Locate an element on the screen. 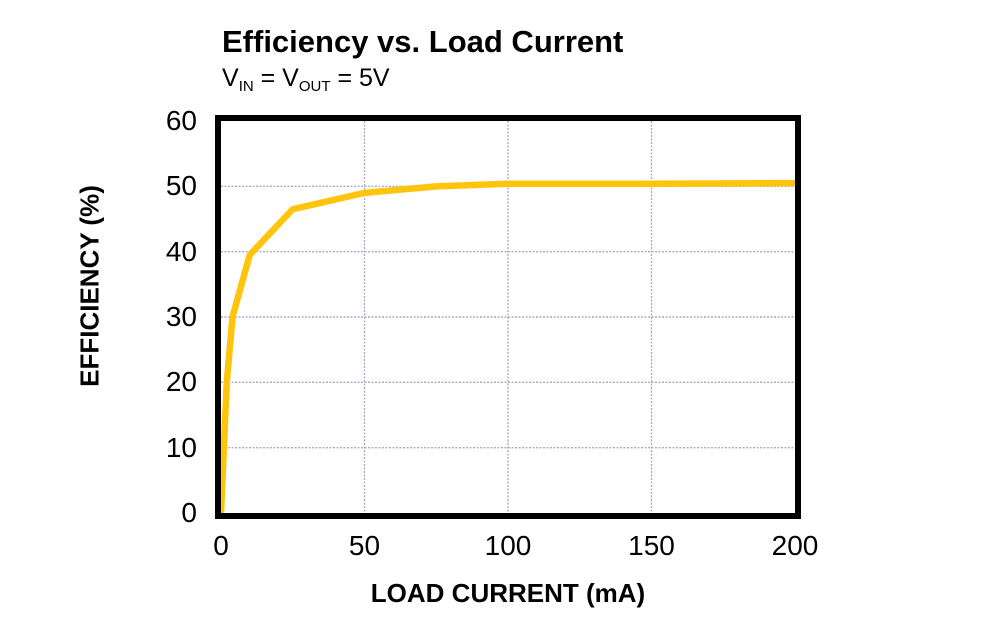  chart-title: Efficiency vs. Load Current is located at coordinates (423, 41).